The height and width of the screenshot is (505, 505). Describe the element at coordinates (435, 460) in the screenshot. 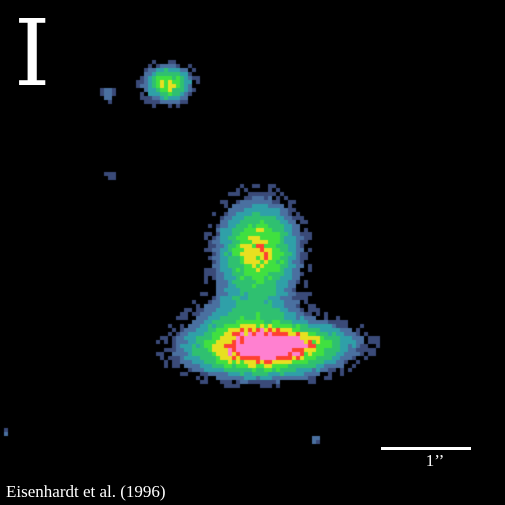

I see `scale-bar-label: 1’’` at that location.